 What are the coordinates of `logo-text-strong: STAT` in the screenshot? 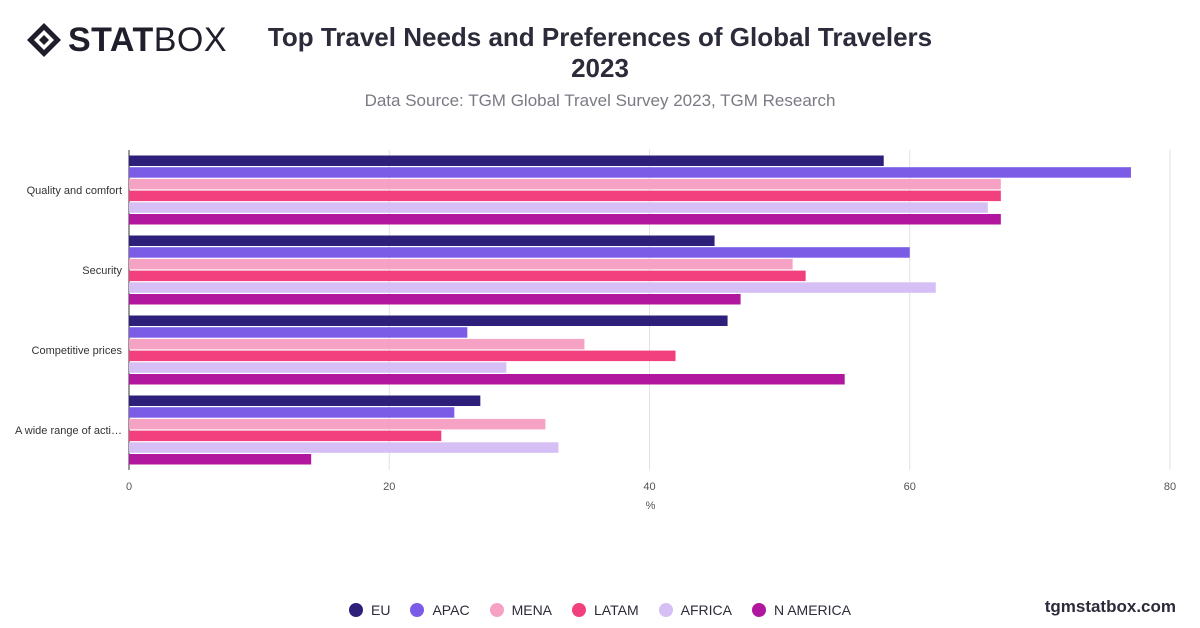 It's located at (111, 40).